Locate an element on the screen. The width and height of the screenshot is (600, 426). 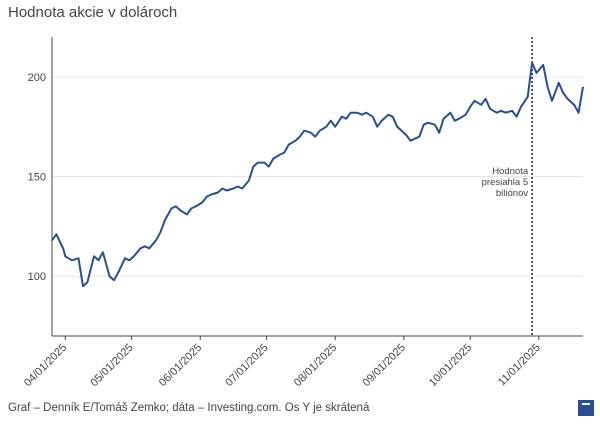
x-tick-label: 06/01/2025 is located at coordinates (180, 365).